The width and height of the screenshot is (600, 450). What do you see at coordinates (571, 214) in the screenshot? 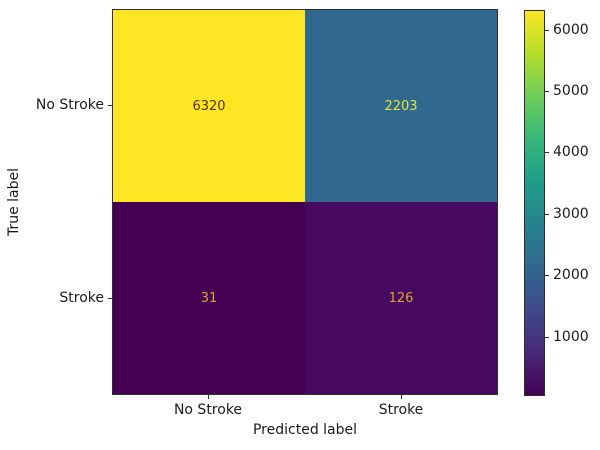
I see `colorbar-tick-label: 3000` at bounding box center [571, 214].